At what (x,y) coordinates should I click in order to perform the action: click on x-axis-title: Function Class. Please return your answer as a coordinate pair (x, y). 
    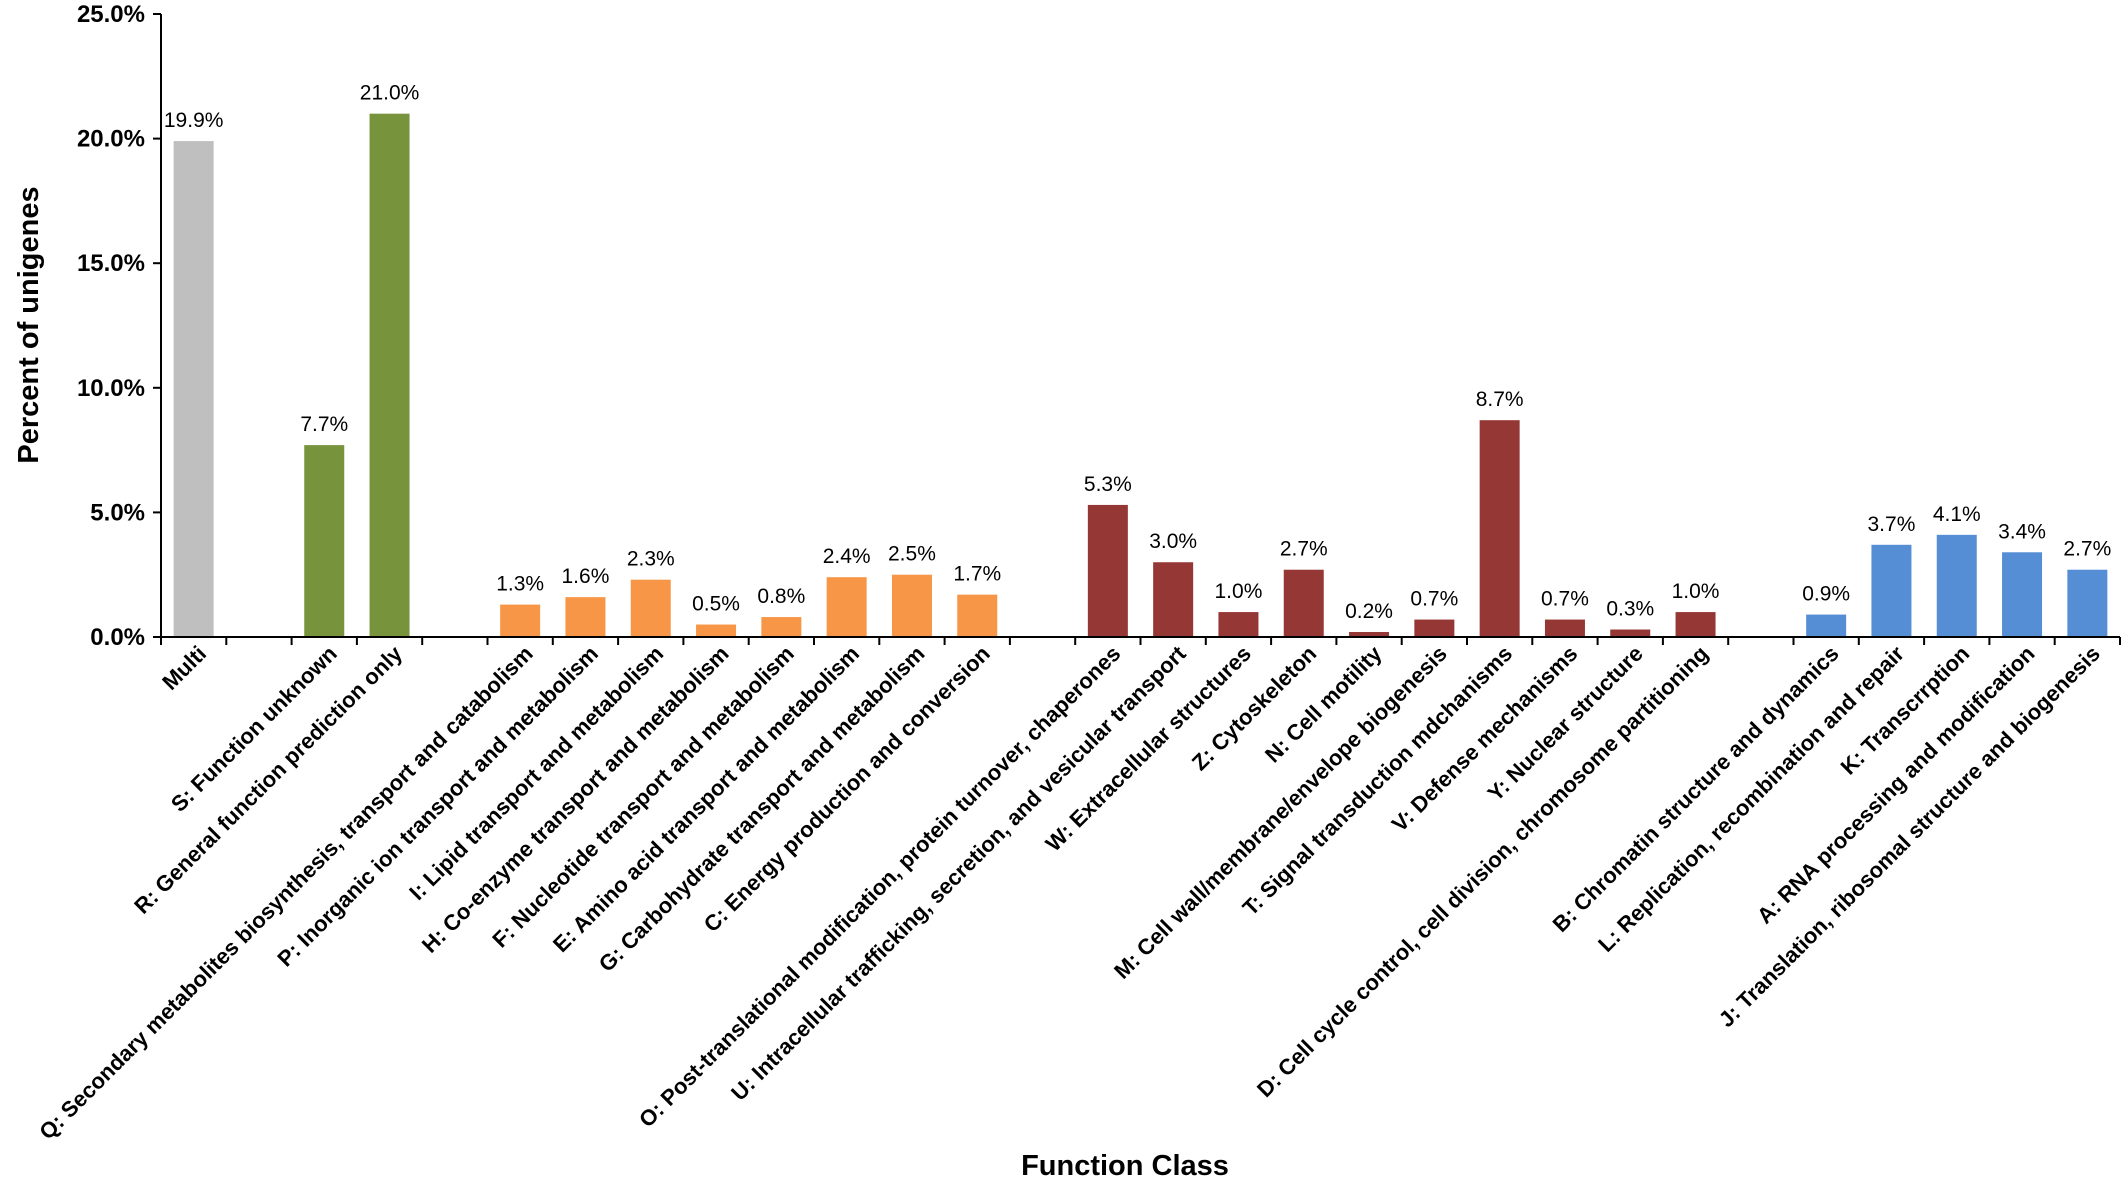
    Looking at the image, I should click on (1125, 1166).